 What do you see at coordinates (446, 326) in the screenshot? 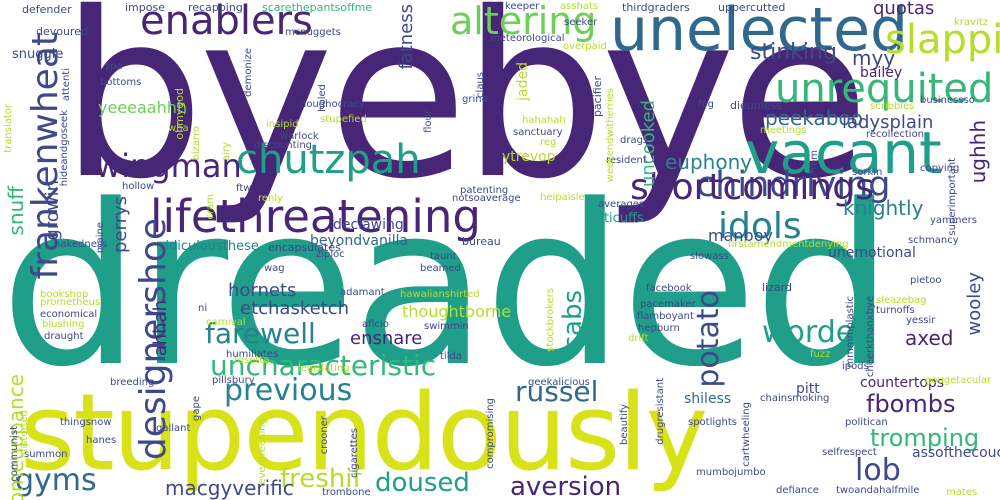
I see `word-swimmin: swimmin` at bounding box center [446, 326].